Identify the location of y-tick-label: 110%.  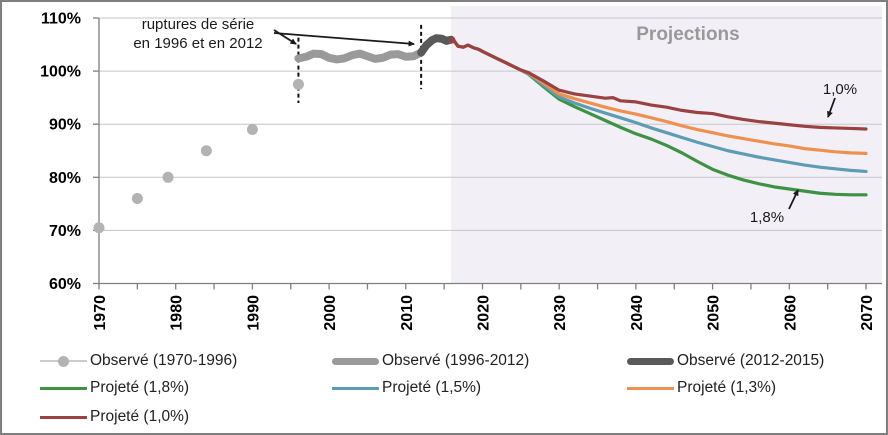
(61, 19).